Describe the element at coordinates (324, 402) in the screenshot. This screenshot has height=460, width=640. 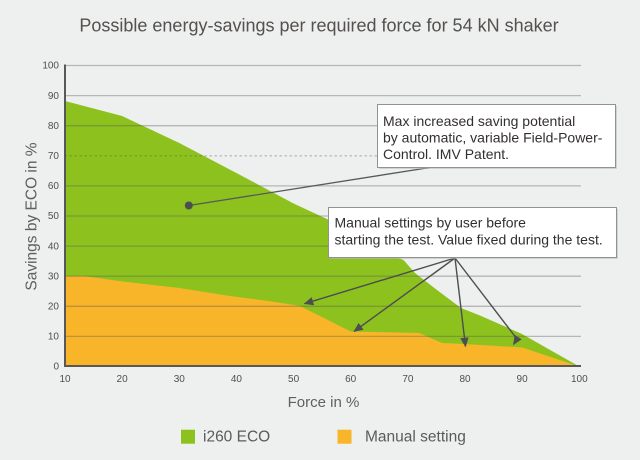
I see `svg-text: Force in %` at that location.